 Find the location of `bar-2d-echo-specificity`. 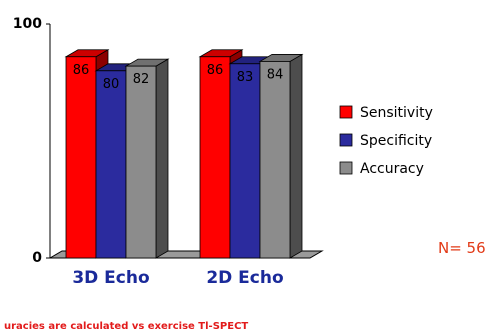

bar-2d-echo-specificity is located at coordinates (245, 161).